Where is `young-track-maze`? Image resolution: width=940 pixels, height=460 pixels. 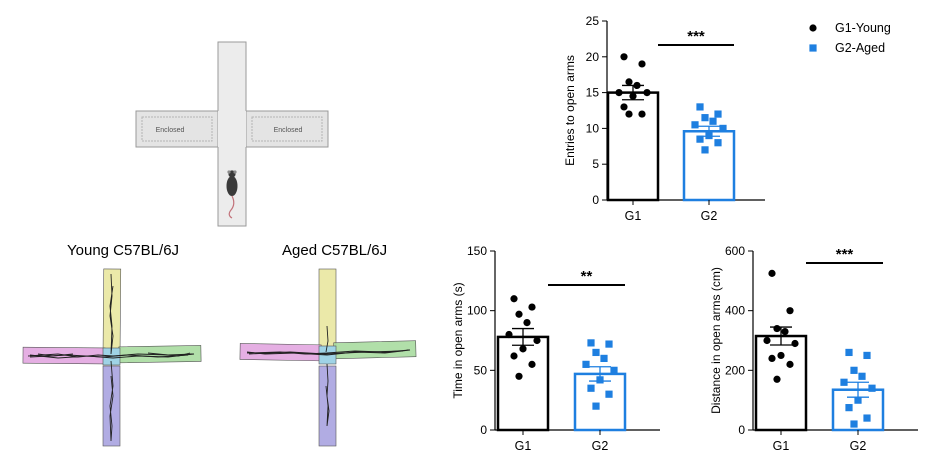
young-track-maze is located at coordinates (112, 357).